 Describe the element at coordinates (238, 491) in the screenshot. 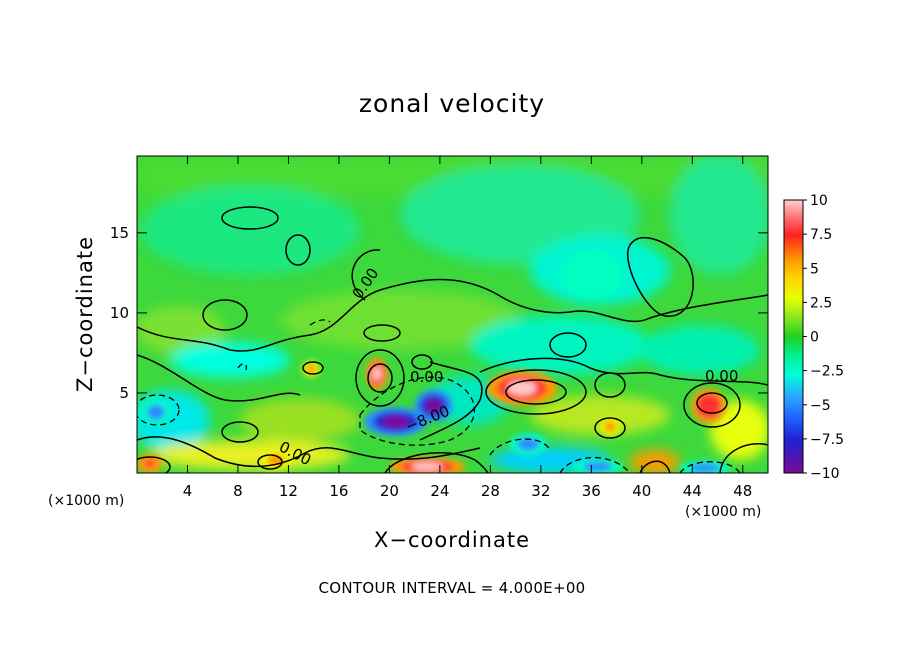

I see `x-tick-label: 8` at that location.